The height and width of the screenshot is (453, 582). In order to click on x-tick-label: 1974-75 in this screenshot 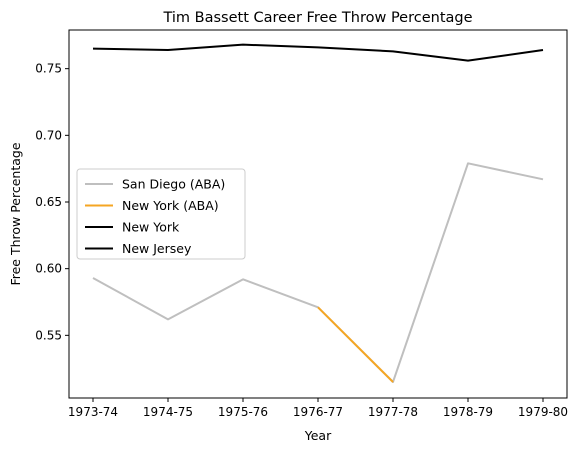, I will do `click(168, 412)`.